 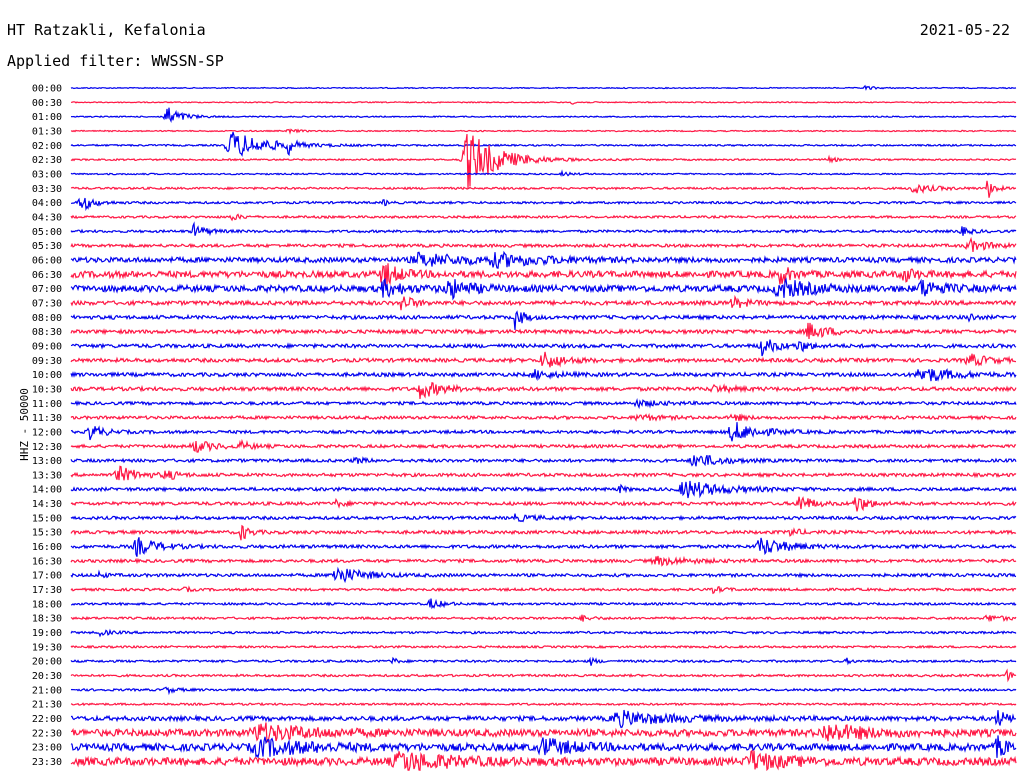 What do you see at coordinates (47, 490) in the screenshot?
I see `tick-label: 14:00` at bounding box center [47, 490].